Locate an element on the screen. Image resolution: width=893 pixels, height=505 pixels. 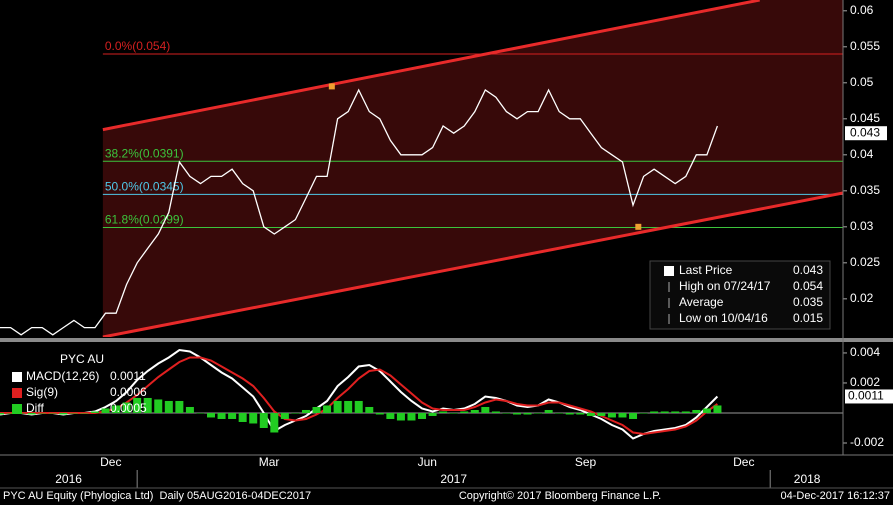
fib-label: 0.0%(0.054) is located at coordinates (137, 46).